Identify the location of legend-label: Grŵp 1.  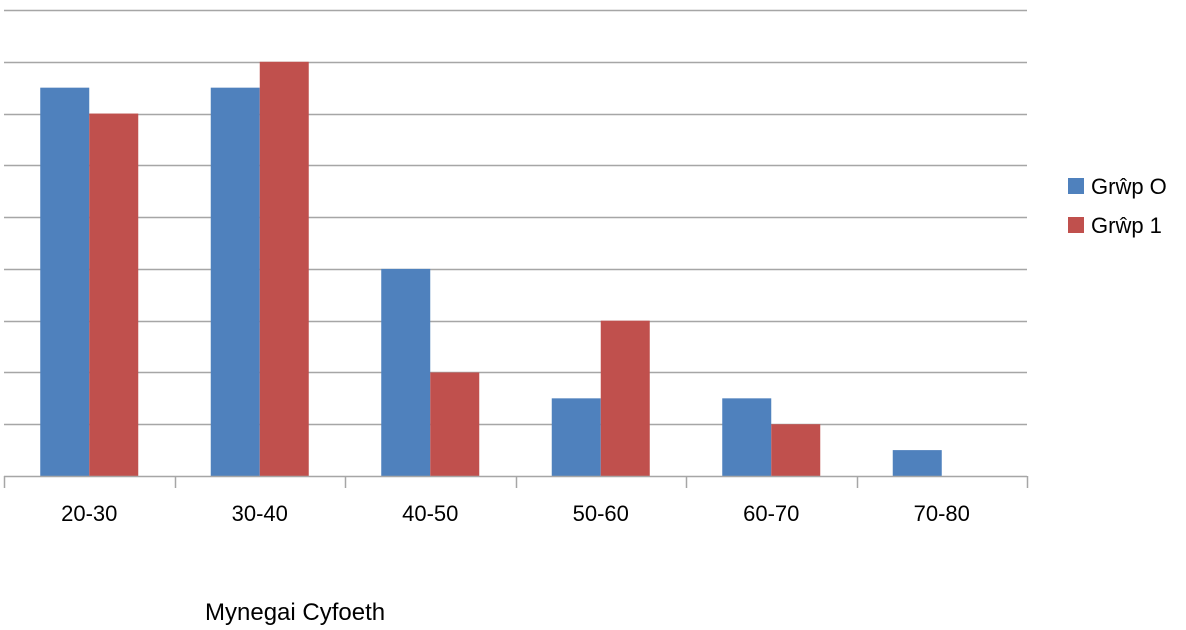
(1126, 225).